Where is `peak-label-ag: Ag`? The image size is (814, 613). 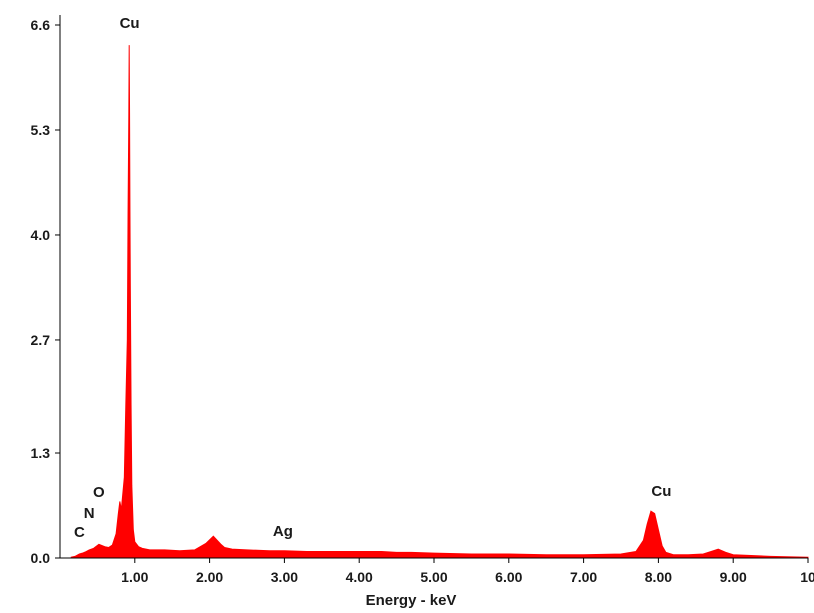
peak-label-ag: Ag is located at coordinates (283, 531).